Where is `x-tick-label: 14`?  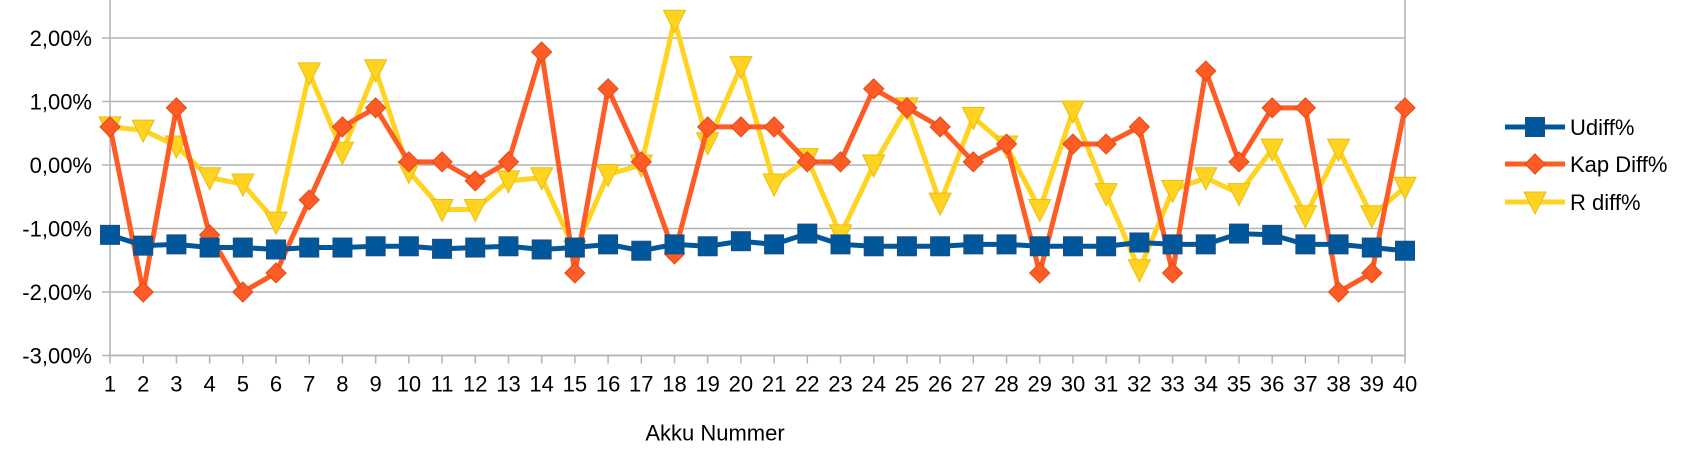
x-tick-label: 14 is located at coordinates (541, 384).